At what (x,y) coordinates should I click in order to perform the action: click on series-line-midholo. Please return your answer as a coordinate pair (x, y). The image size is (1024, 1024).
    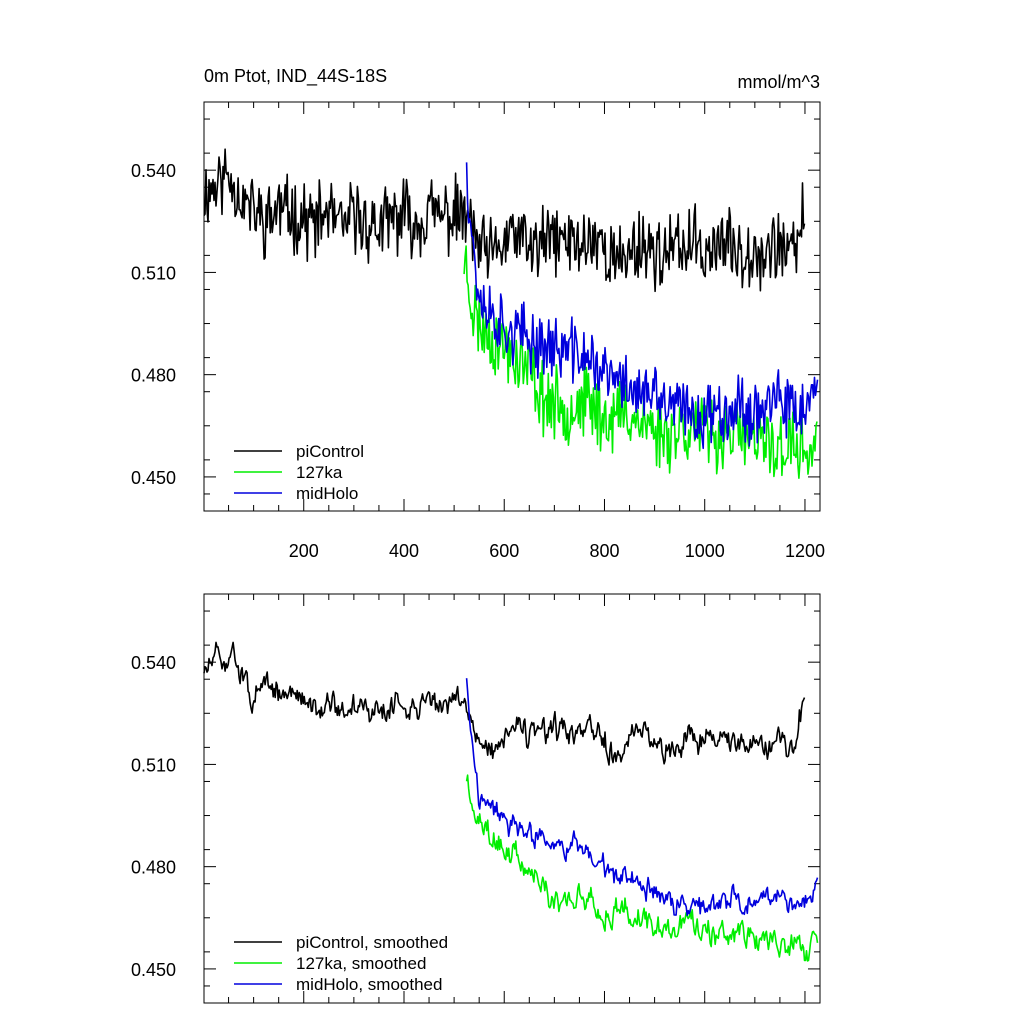
    Looking at the image, I should click on (642, 306).